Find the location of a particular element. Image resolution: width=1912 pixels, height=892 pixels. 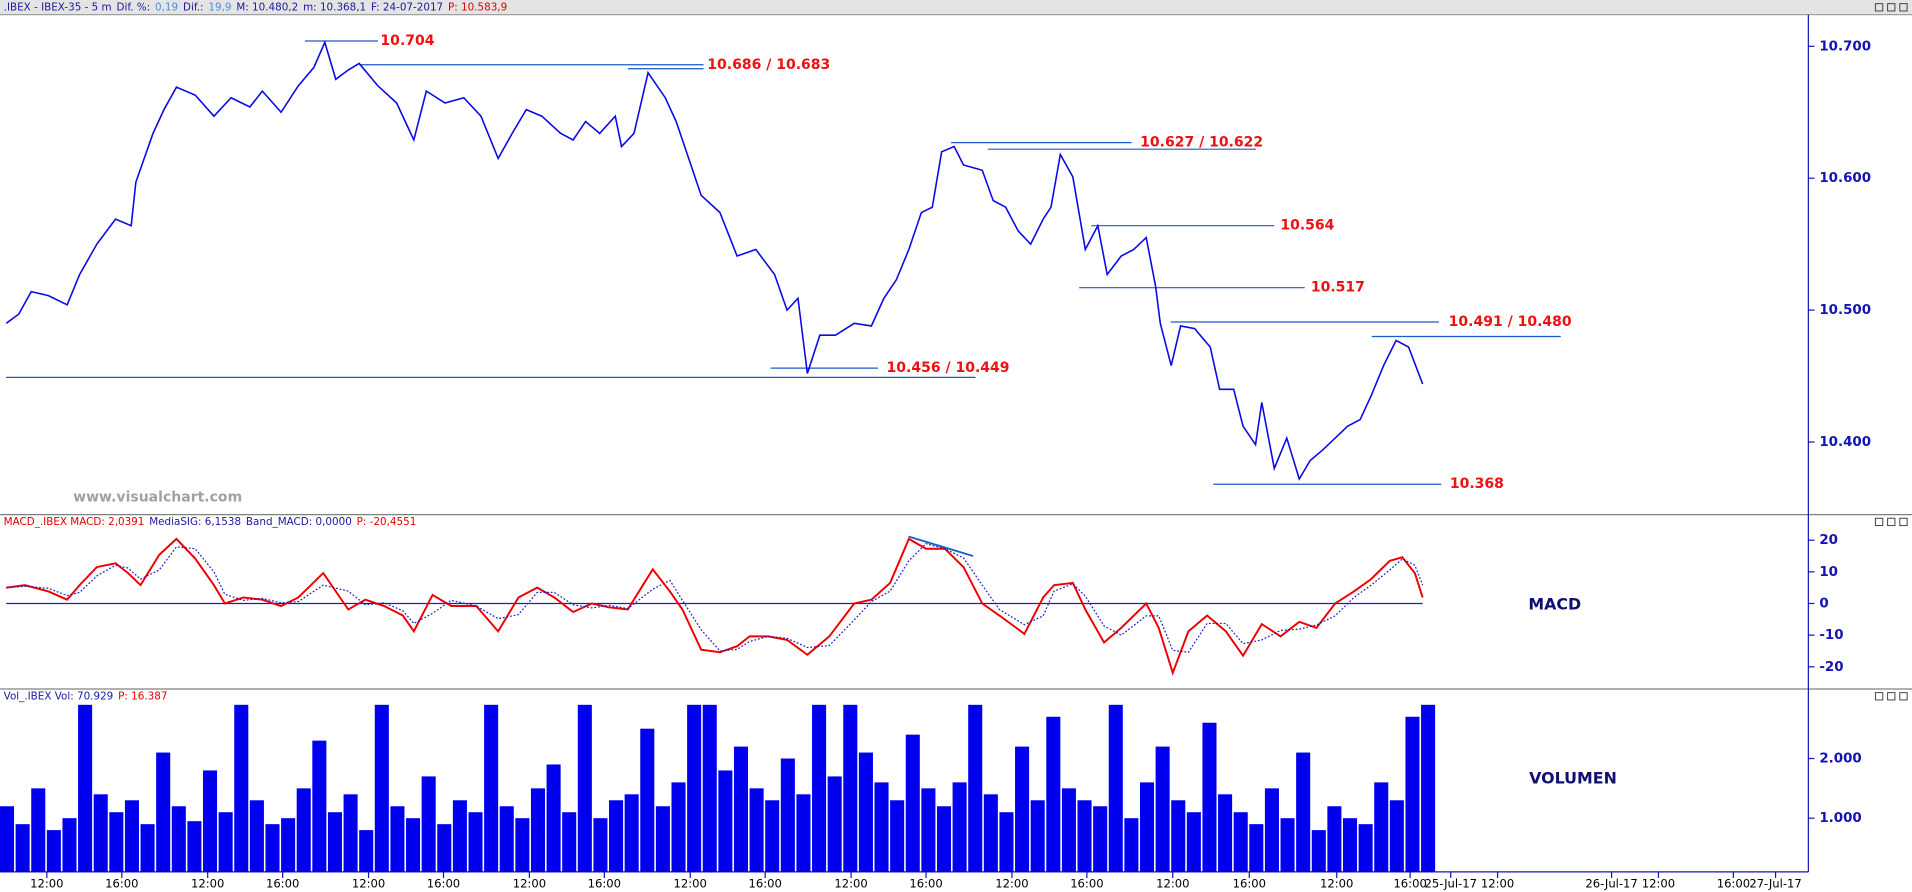

header-item: M: 10.480,2 is located at coordinates (267, 7).